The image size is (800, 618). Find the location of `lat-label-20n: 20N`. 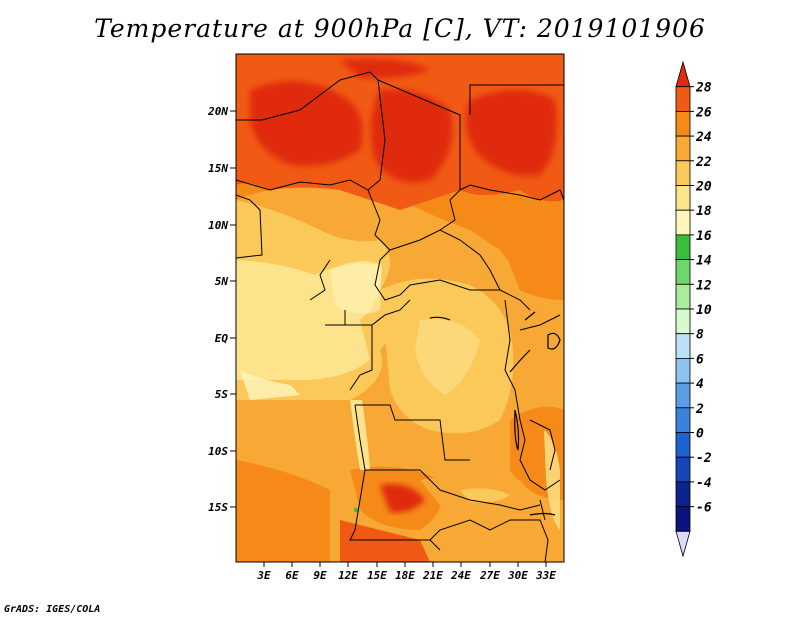

lat-label-20n: 20N is located at coordinates (217, 111).